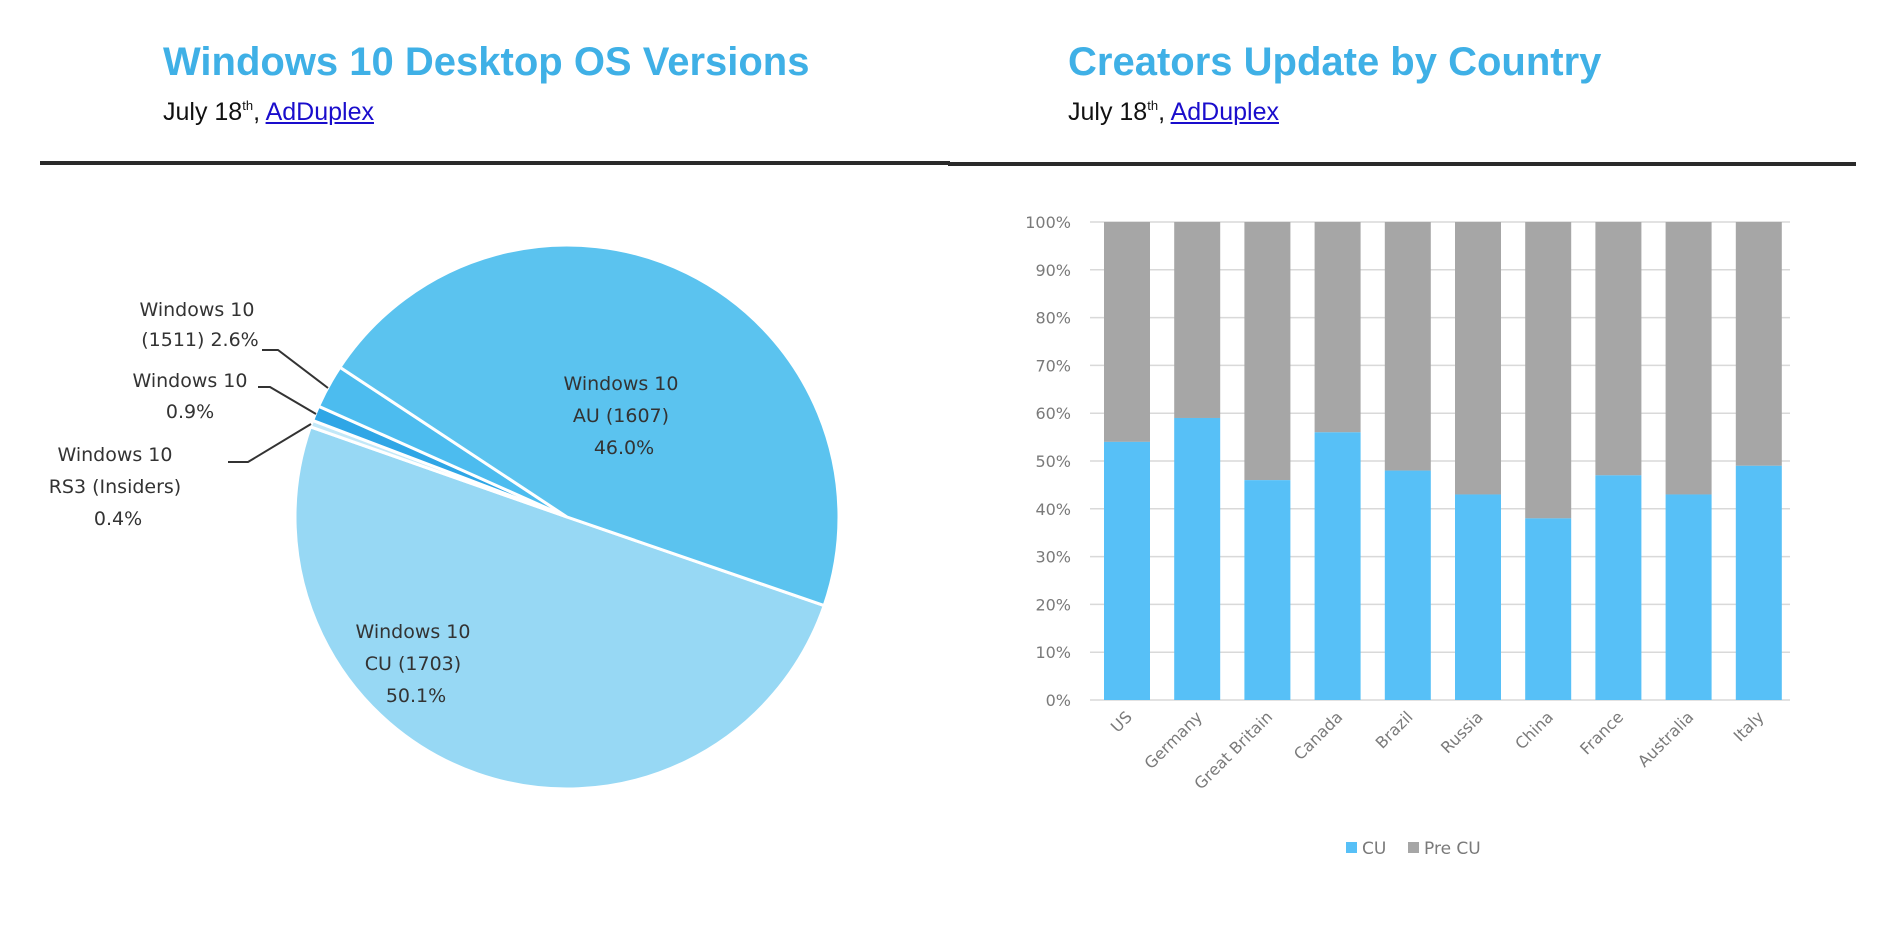  What do you see at coordinates (1058, 700) in the screenshot?
I see `y-tick-label: 0%` at bounding box center [1058, 700].